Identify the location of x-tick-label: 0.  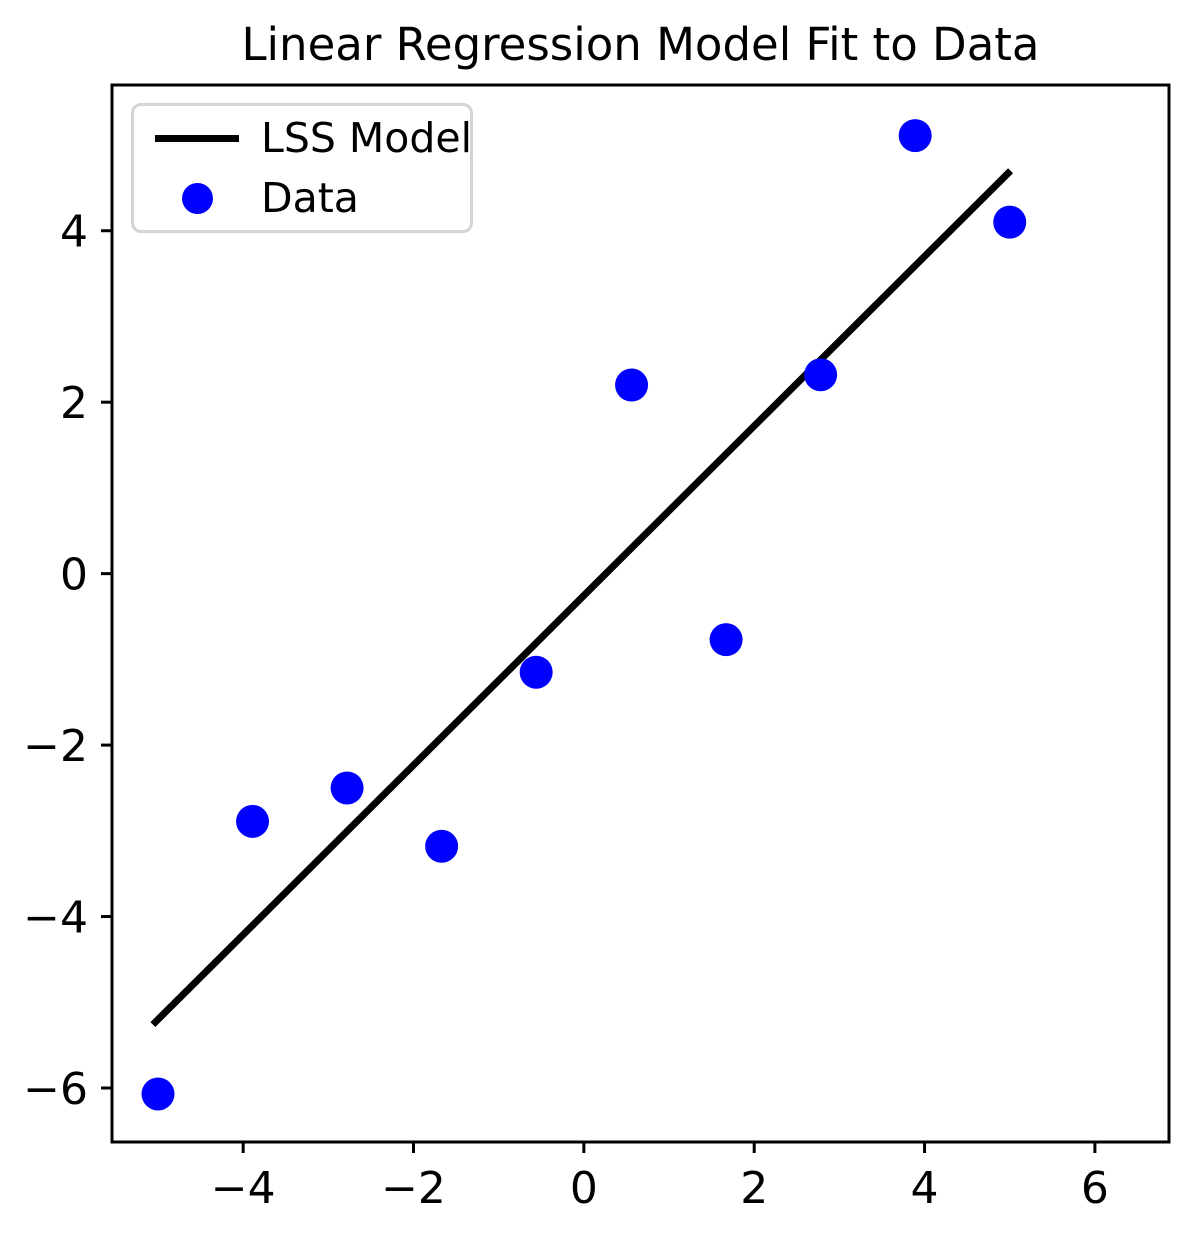
(584, 1188).